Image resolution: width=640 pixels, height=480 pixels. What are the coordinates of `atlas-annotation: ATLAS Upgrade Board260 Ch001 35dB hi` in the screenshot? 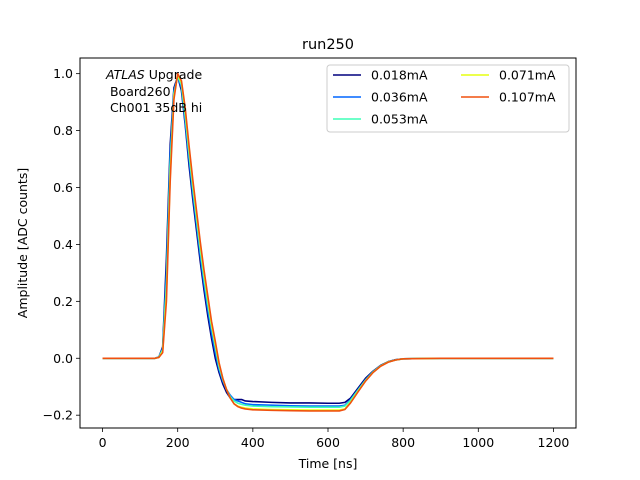 It's located at (153, 91).